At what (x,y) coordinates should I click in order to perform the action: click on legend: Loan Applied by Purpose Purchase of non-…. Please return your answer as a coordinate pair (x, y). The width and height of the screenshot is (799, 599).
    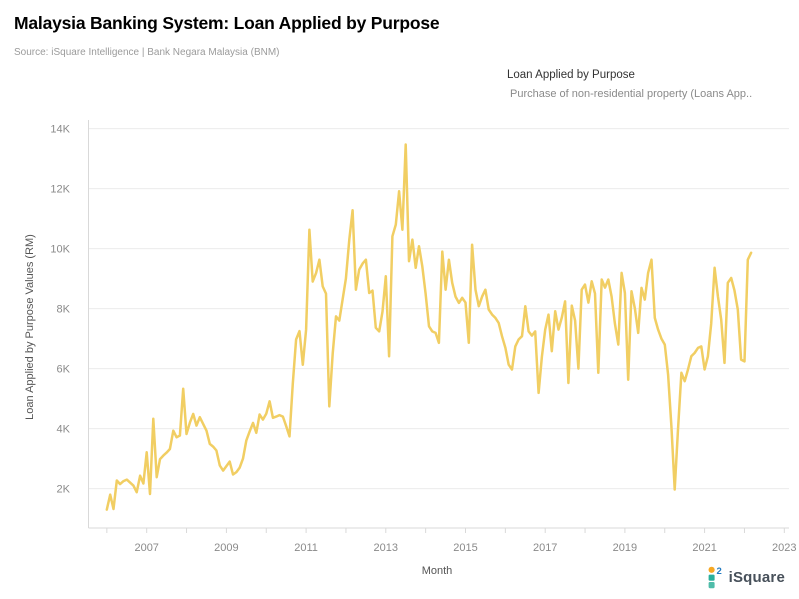
    Looking at the image, I should click on (651, 84).